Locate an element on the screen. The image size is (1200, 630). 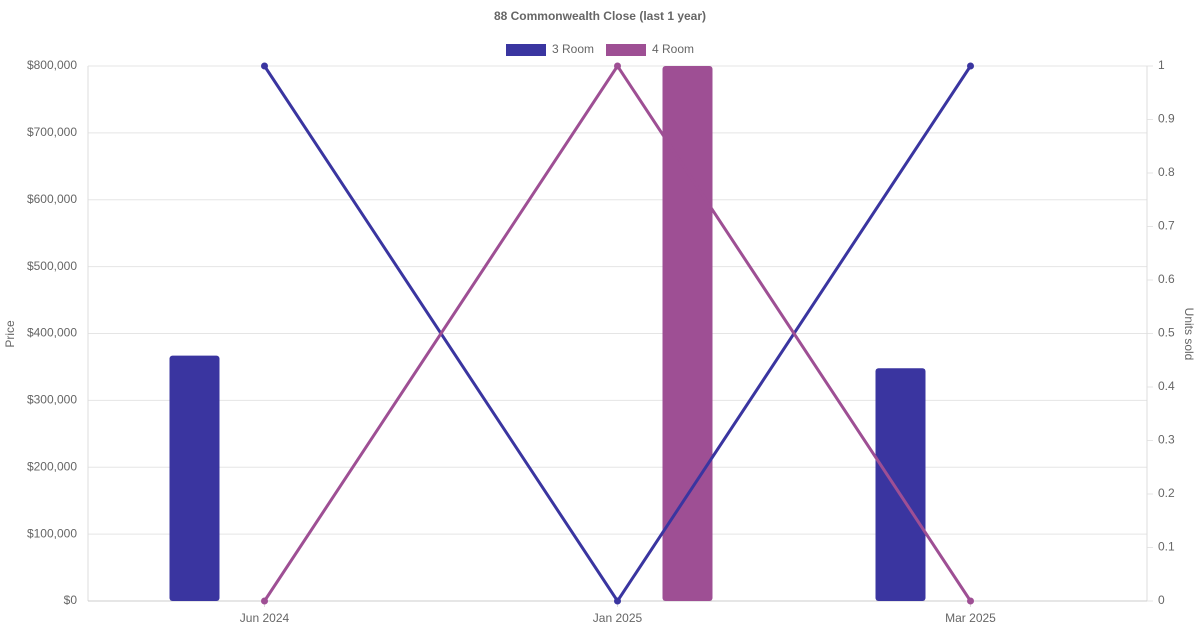
x-tick-label: Jun 2024 is located at coordinates (265, 618).